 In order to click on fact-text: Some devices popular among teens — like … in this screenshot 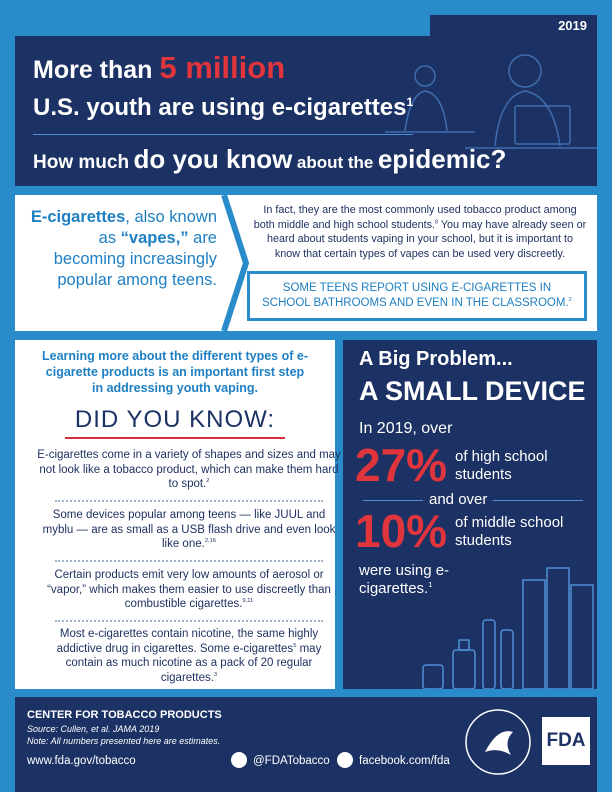, I will do `click(189, 529)`.